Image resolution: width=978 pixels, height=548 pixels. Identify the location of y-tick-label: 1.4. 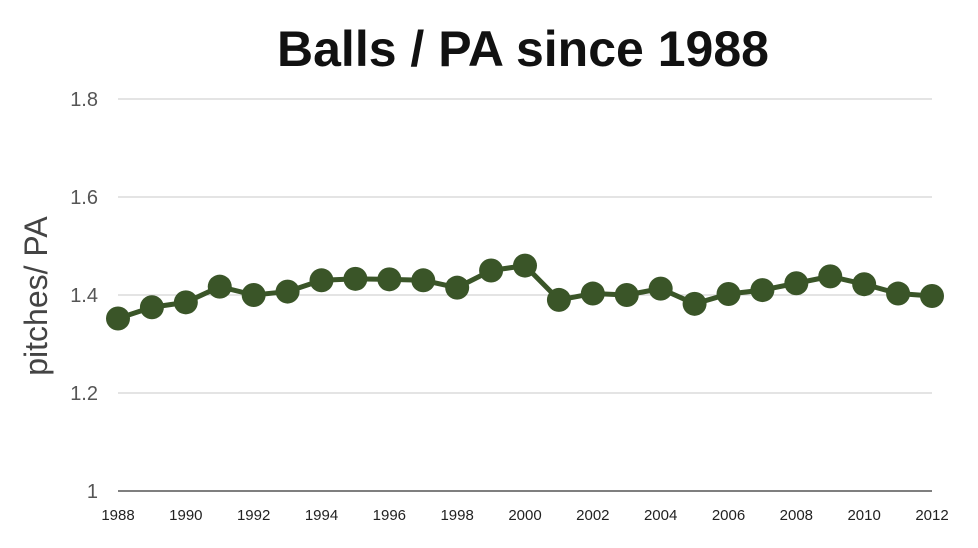
(84, 296).